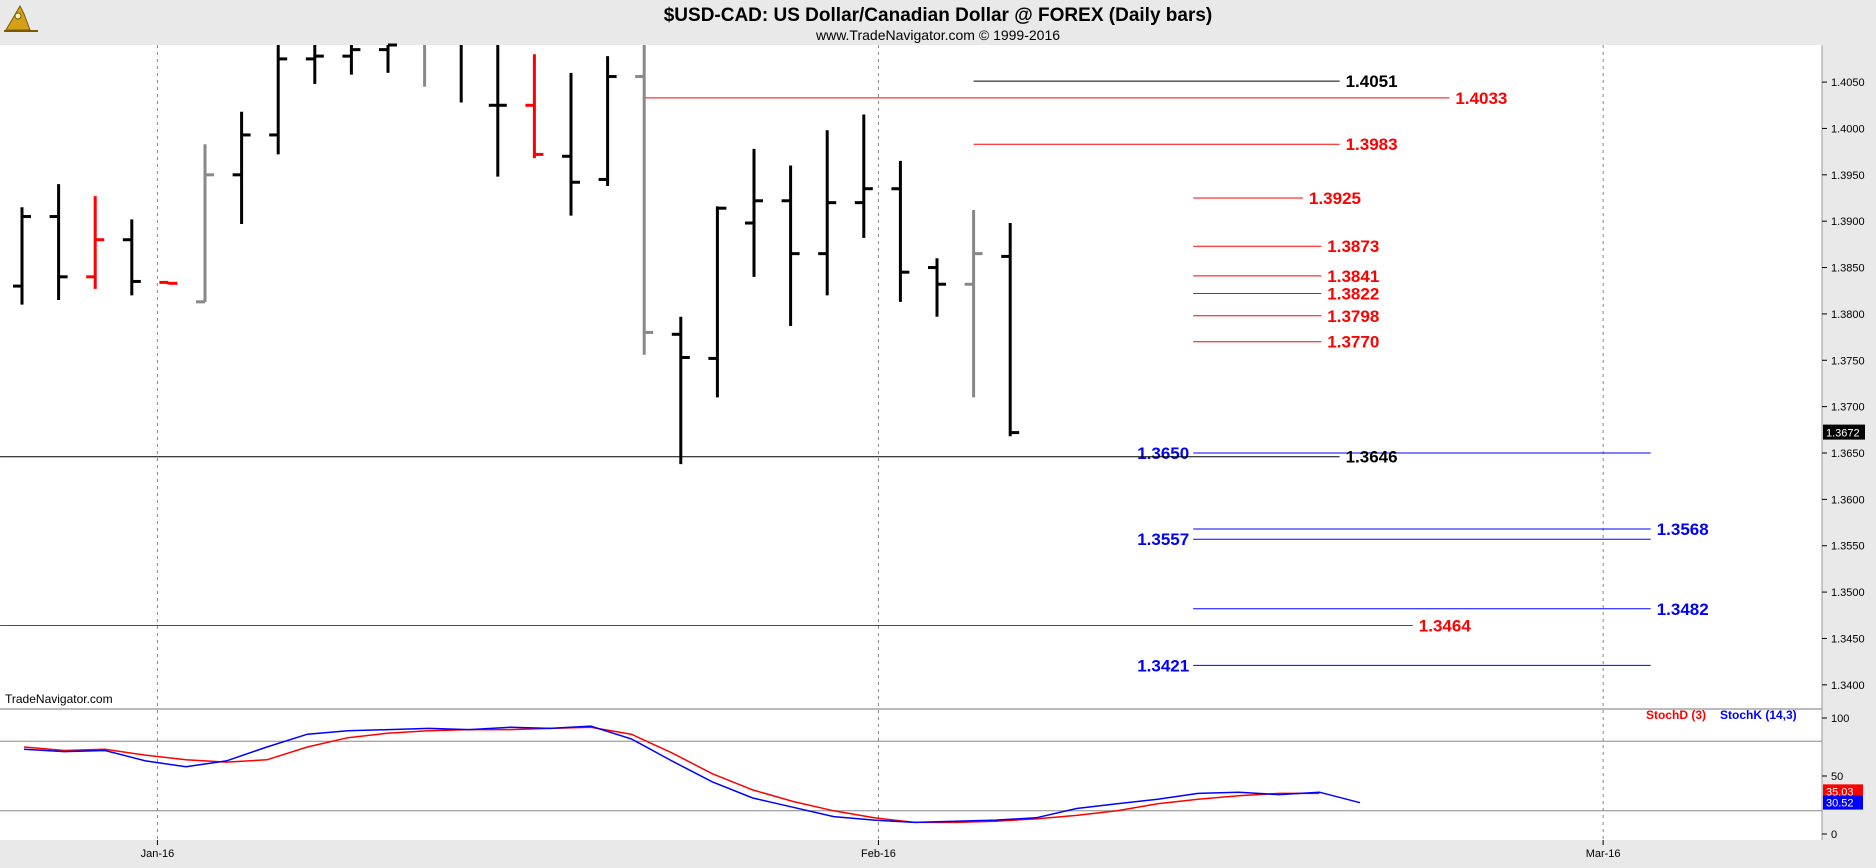 This screenshot has width=1876, height=868. I want to click on price-level-label: 1.3421, so click(1163, 665).